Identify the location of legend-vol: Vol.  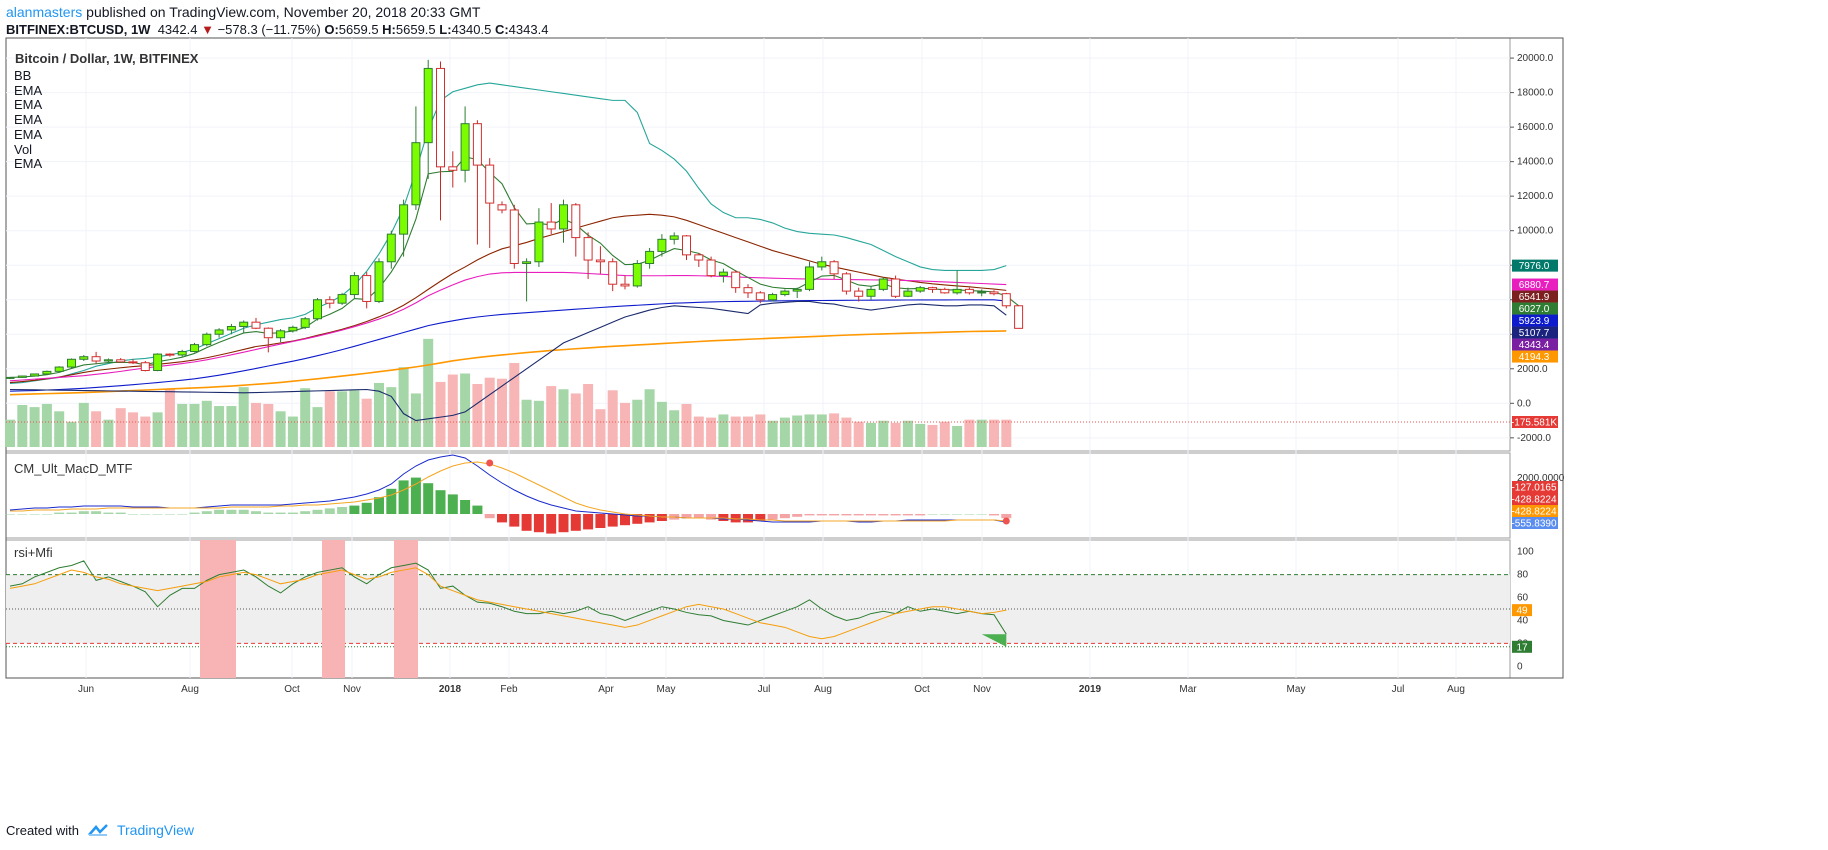
(23, 149).